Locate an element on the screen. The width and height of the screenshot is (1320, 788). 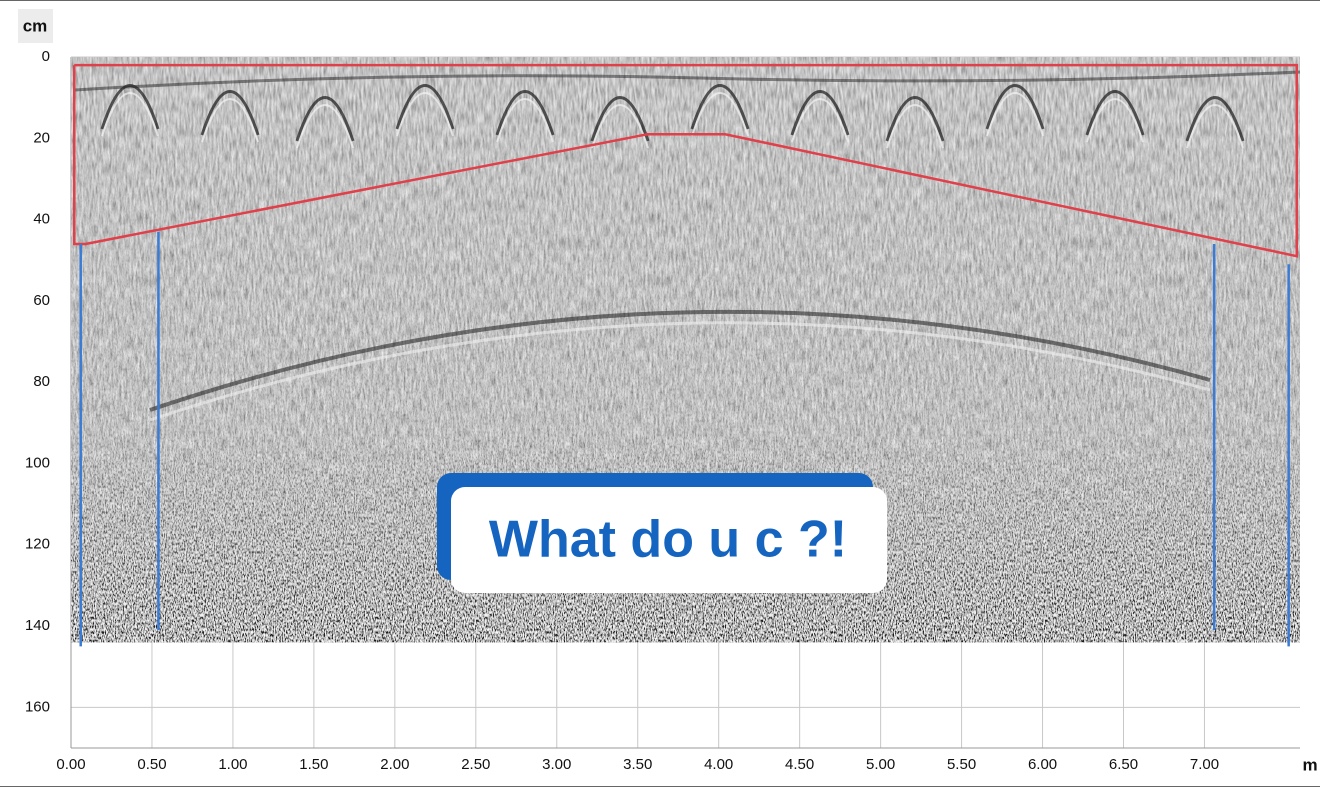
x-tick-label: 1.00 is located at coordinates (232, 764).